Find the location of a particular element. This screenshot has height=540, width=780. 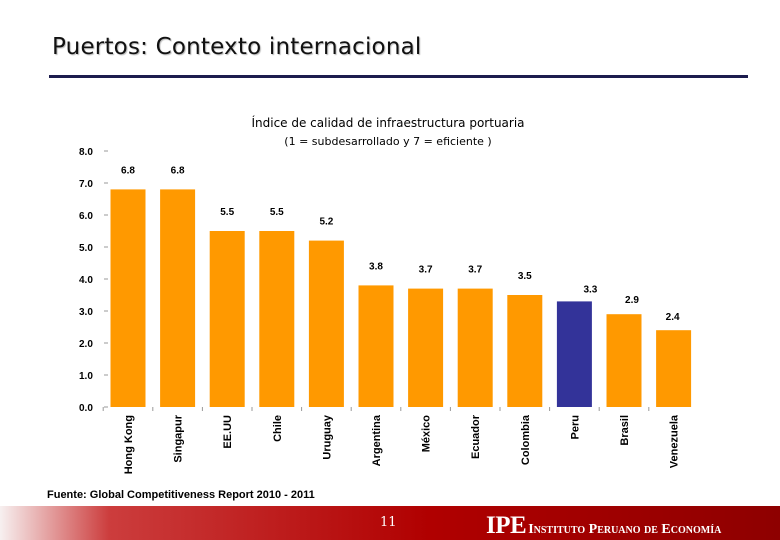

value-label-10: 2.9 is located at coordinates (632, 300).